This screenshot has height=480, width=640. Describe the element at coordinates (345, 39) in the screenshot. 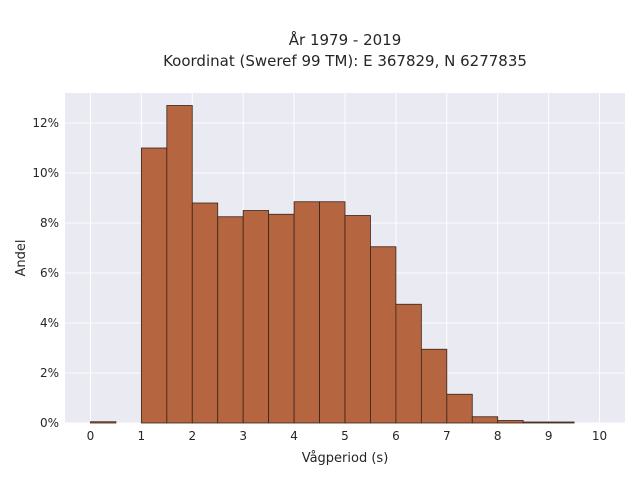

I see `chart-title-line-1: År 1979 - 2019` at that location.